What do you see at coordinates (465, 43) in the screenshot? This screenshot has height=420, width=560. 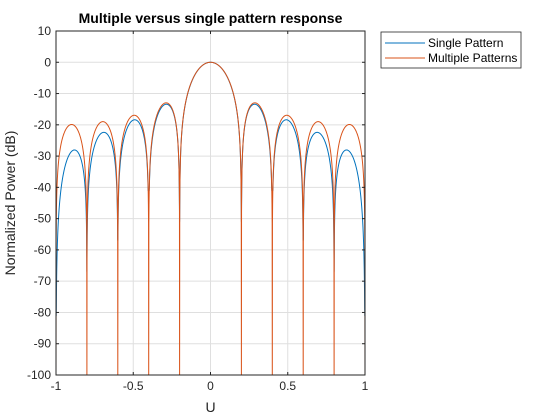 I see `legend-label-single-pattern: Single Pattern` at bounding box center [465, 43].